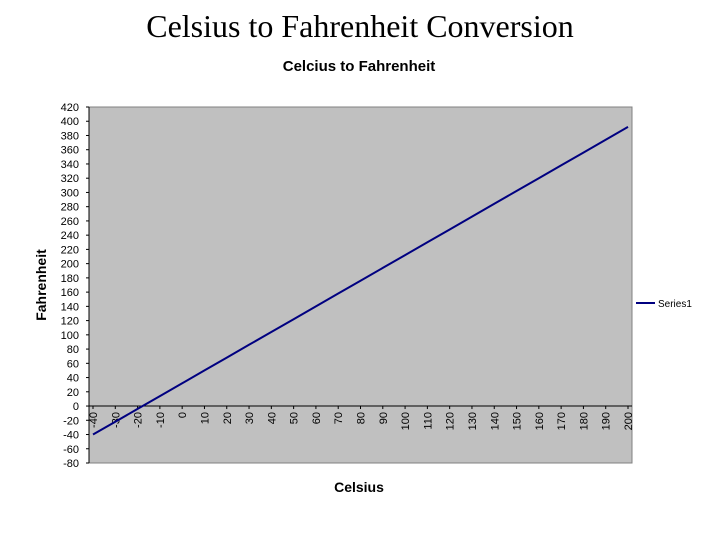  I want to click on x-tick-label: 120, so click(451, 421).